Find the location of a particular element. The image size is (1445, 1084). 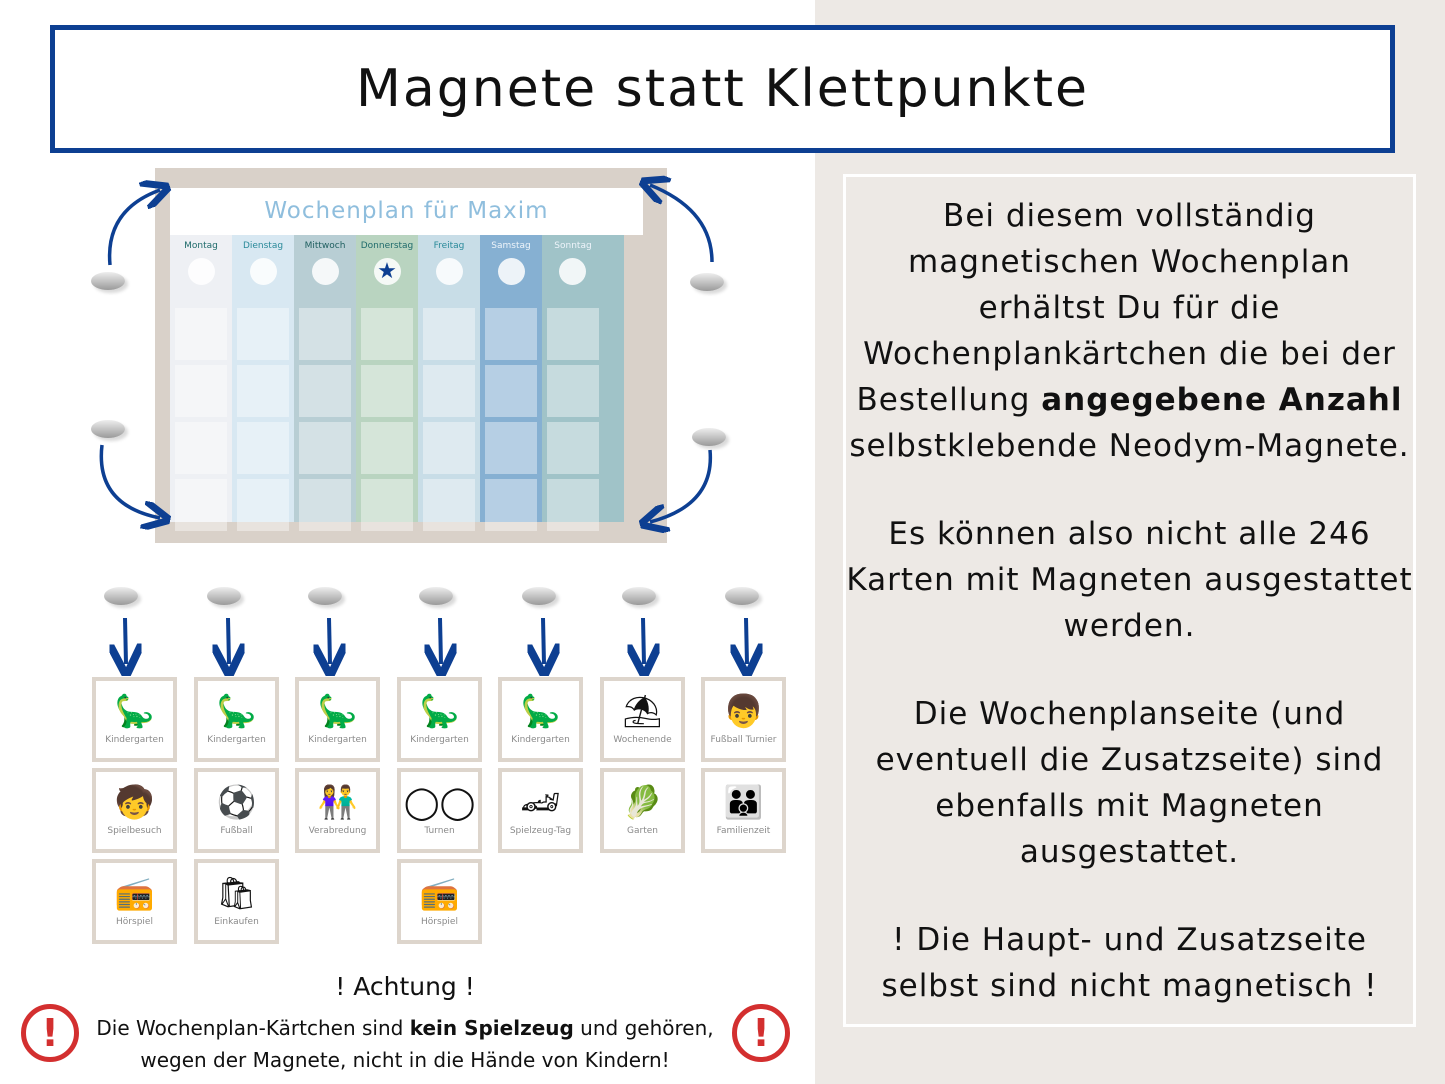

card-label: Spielzeug-Tag is located at coordinates (540, 831).